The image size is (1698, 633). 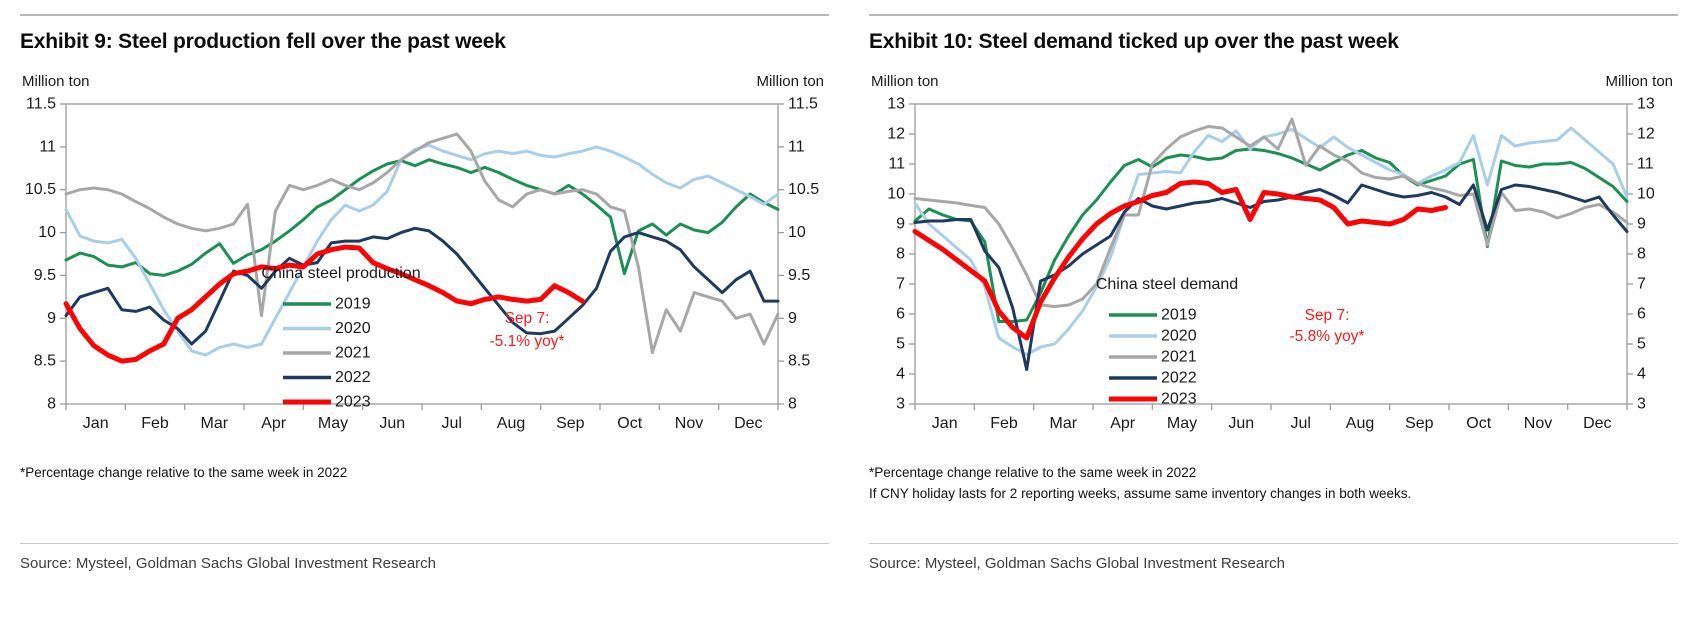 What do you see at coordinates (1360, 423) in the screenshot?
I see `svg-text: Aug` at bounding box center [1360, 423].